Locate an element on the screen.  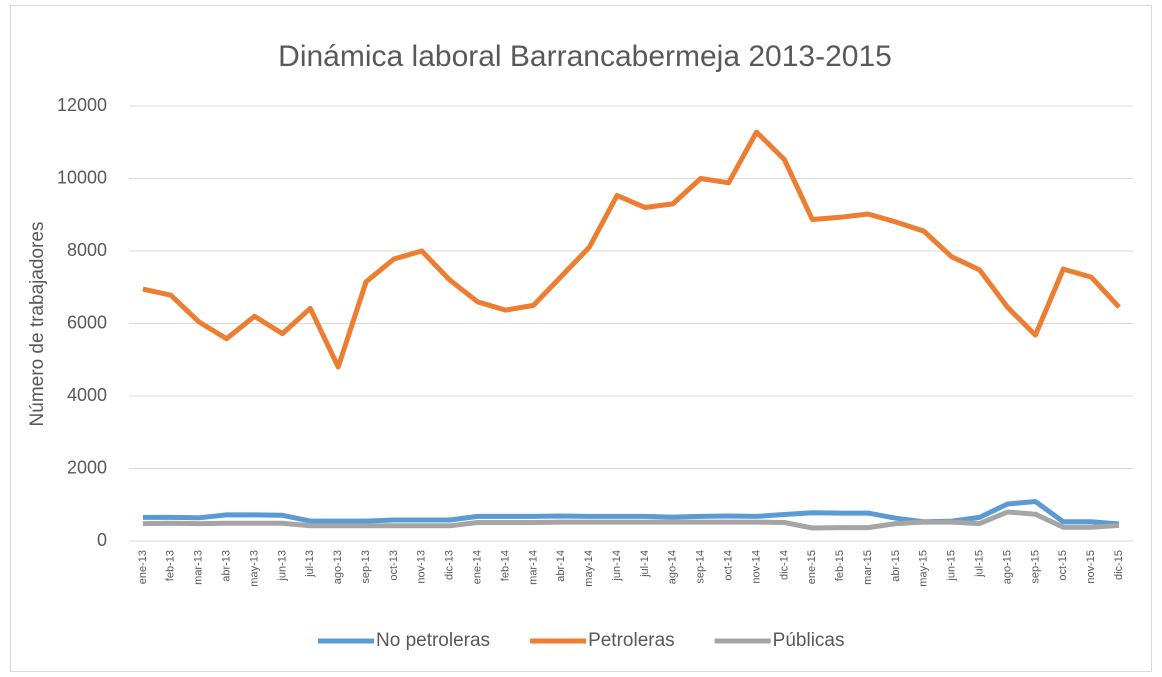
x-tick-label: may-14 is located at coordinates (589, 568).